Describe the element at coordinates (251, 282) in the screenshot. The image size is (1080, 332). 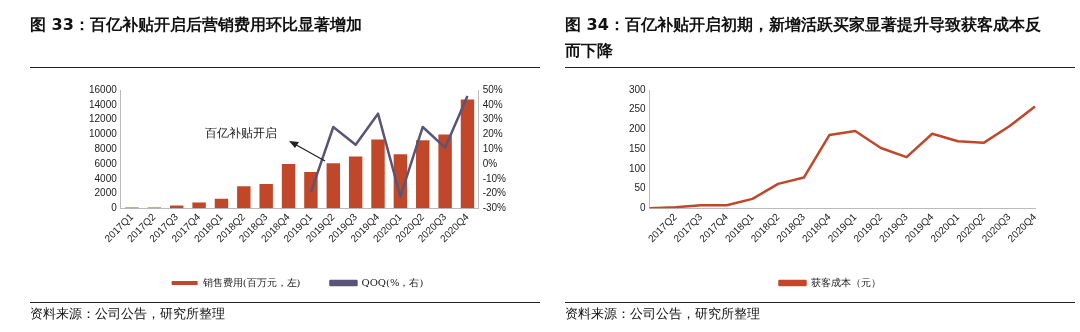
I see `legend-label: 销售费用(百万元，左)` at that location.